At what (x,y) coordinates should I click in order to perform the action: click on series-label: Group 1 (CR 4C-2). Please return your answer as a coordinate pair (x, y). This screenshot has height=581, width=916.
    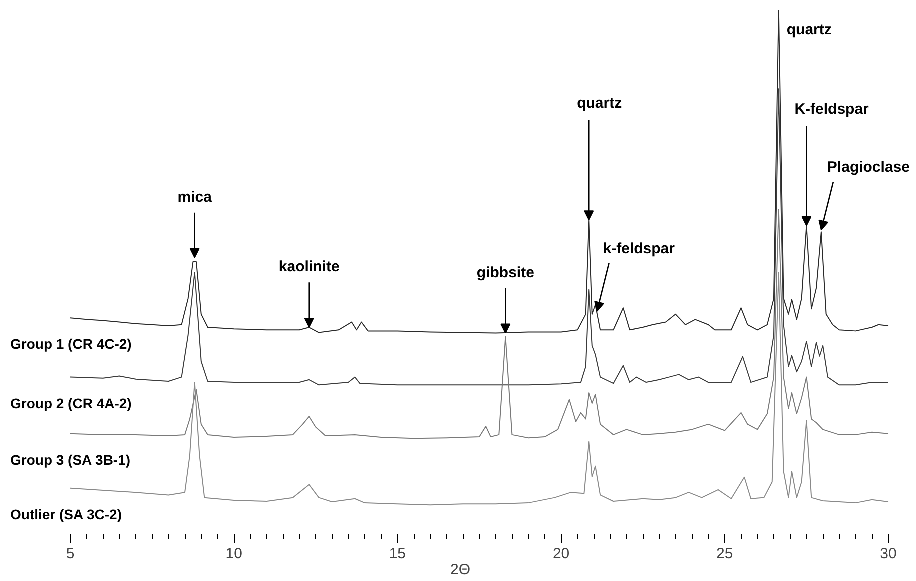
    Looking at the image, I should click on (71, 344).